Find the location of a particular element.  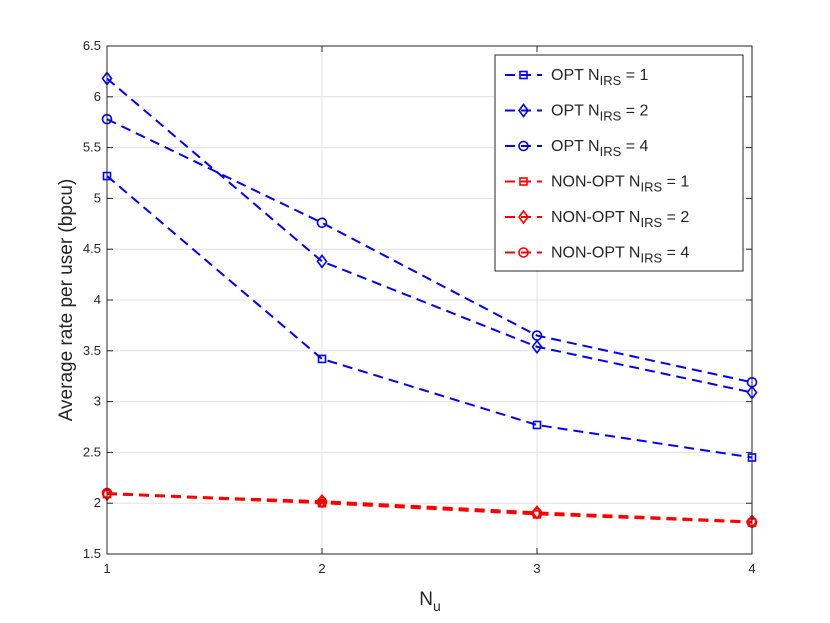

legend-entry: OPT NIRS = 2 is located at coordinates (577, 113).